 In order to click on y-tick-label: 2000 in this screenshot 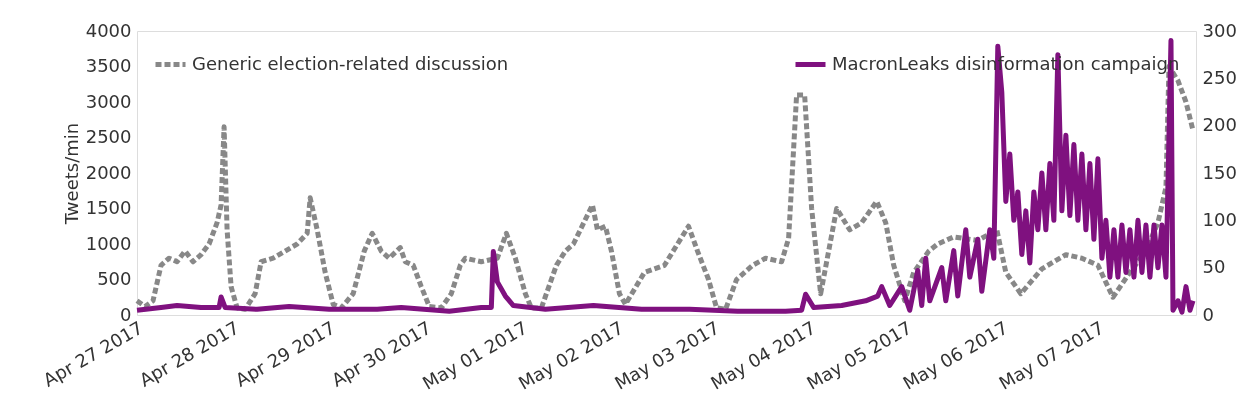, I will do `click(108, 172)`.